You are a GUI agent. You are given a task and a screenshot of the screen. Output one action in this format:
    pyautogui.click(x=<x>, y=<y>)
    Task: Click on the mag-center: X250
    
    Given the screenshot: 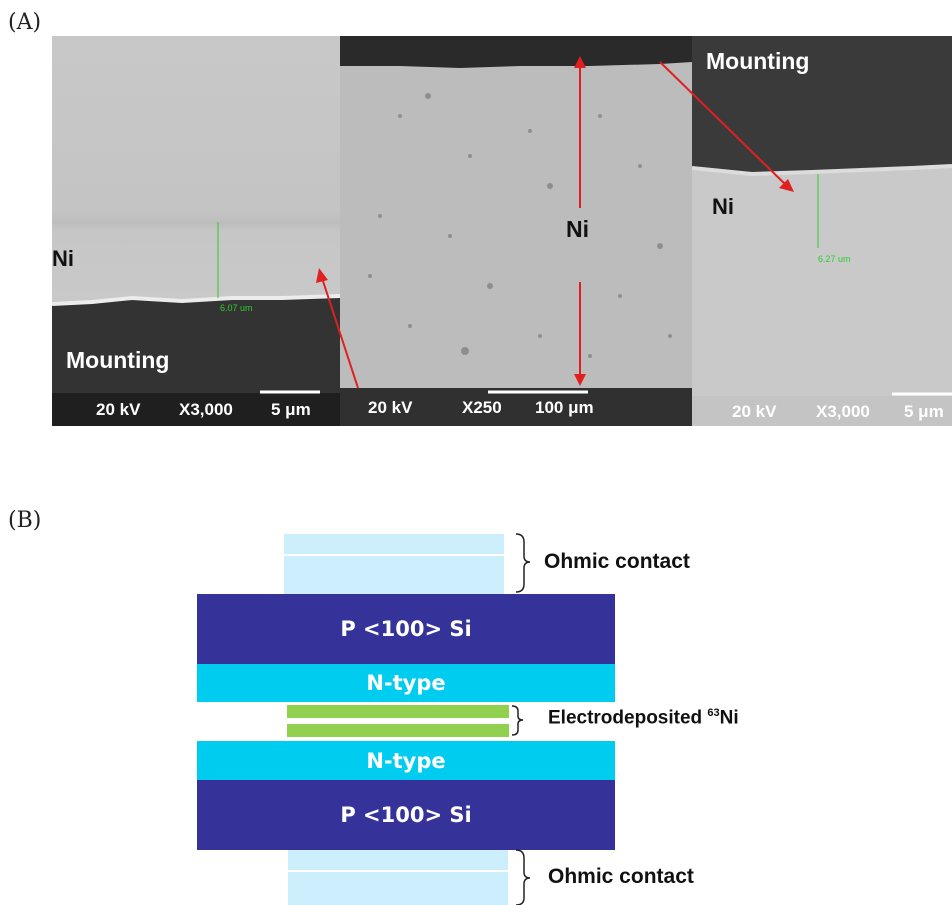 What is the action you would take?
    pyautogui.click(x=482, y=407)
    